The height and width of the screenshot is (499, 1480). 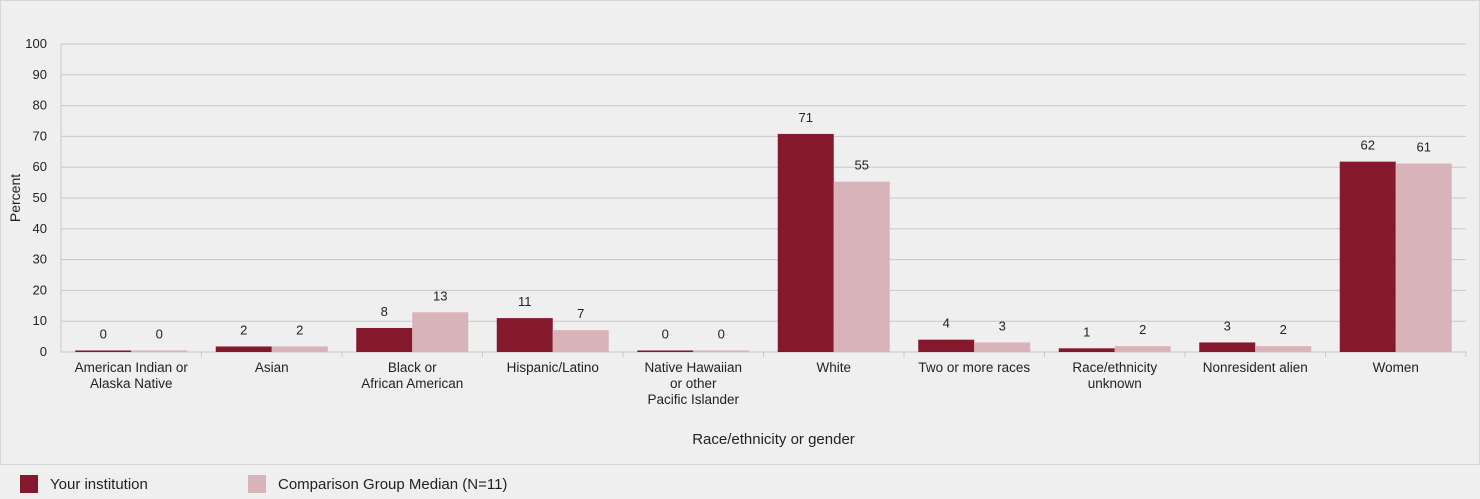 What do you see at coordinates (553, 367) in the screenshot?
I see `x-tick-label: Hispanic/Latino` at bounding box center [553, 367].